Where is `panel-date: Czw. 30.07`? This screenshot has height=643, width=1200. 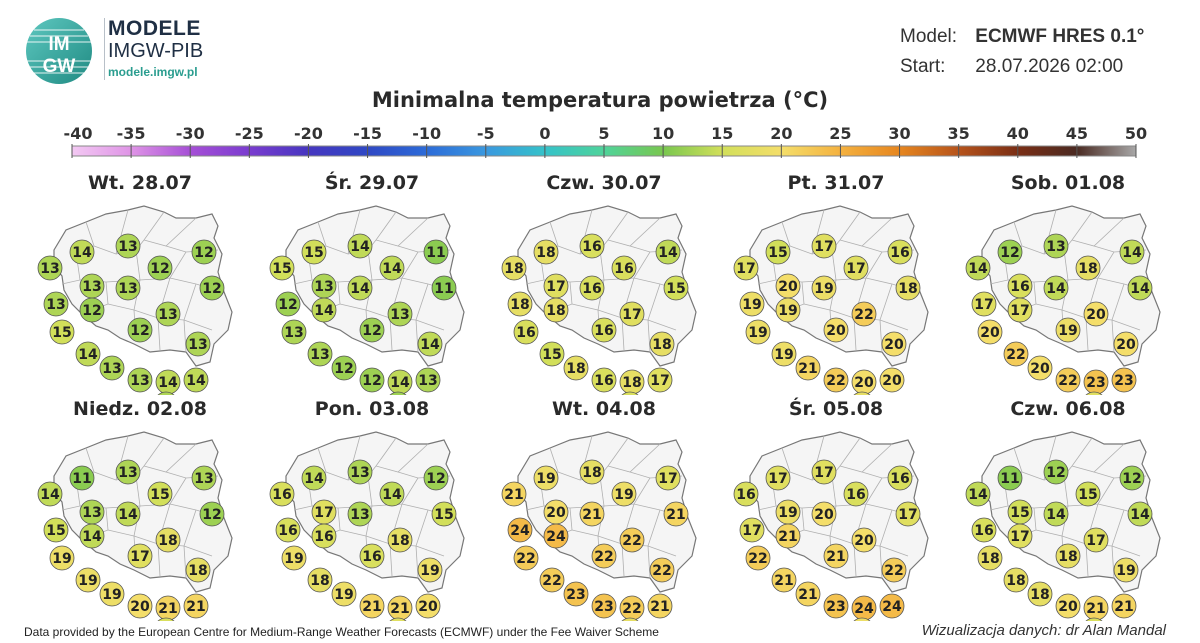
panel-date: Czw. 30.07 is located at coordinates (604, 183).